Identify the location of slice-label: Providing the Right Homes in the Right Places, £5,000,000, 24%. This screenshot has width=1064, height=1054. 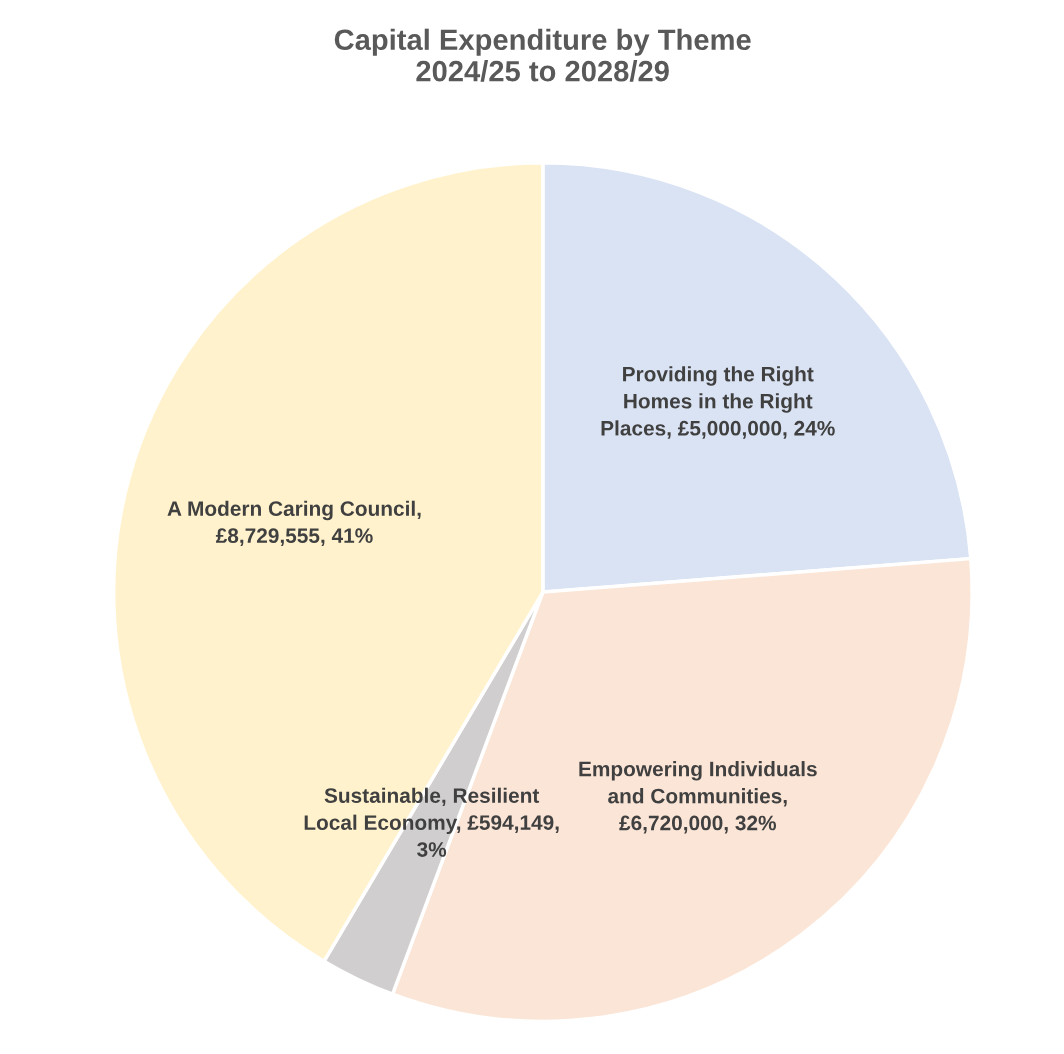
(718, 402).